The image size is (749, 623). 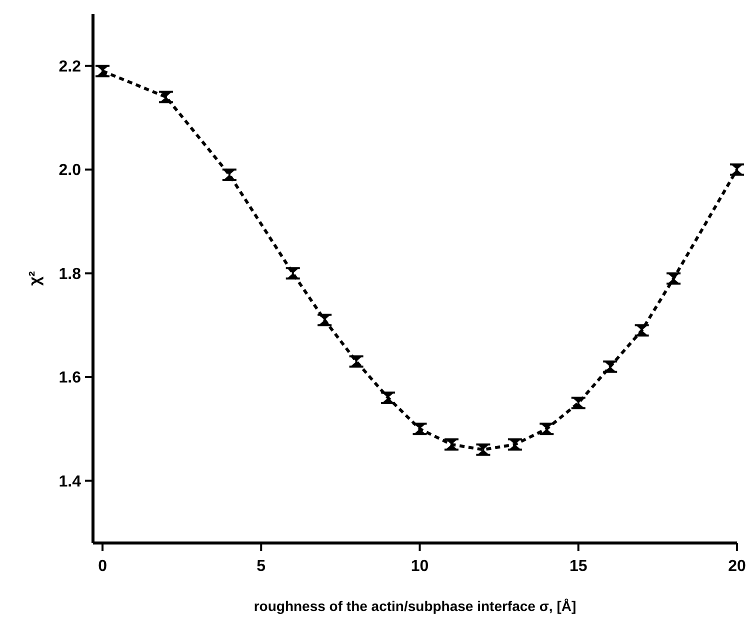 What do you see at coordinates (261, 566) in the screenshot?
I see `x-tick-label: 5` at bounding box center [261, 566].